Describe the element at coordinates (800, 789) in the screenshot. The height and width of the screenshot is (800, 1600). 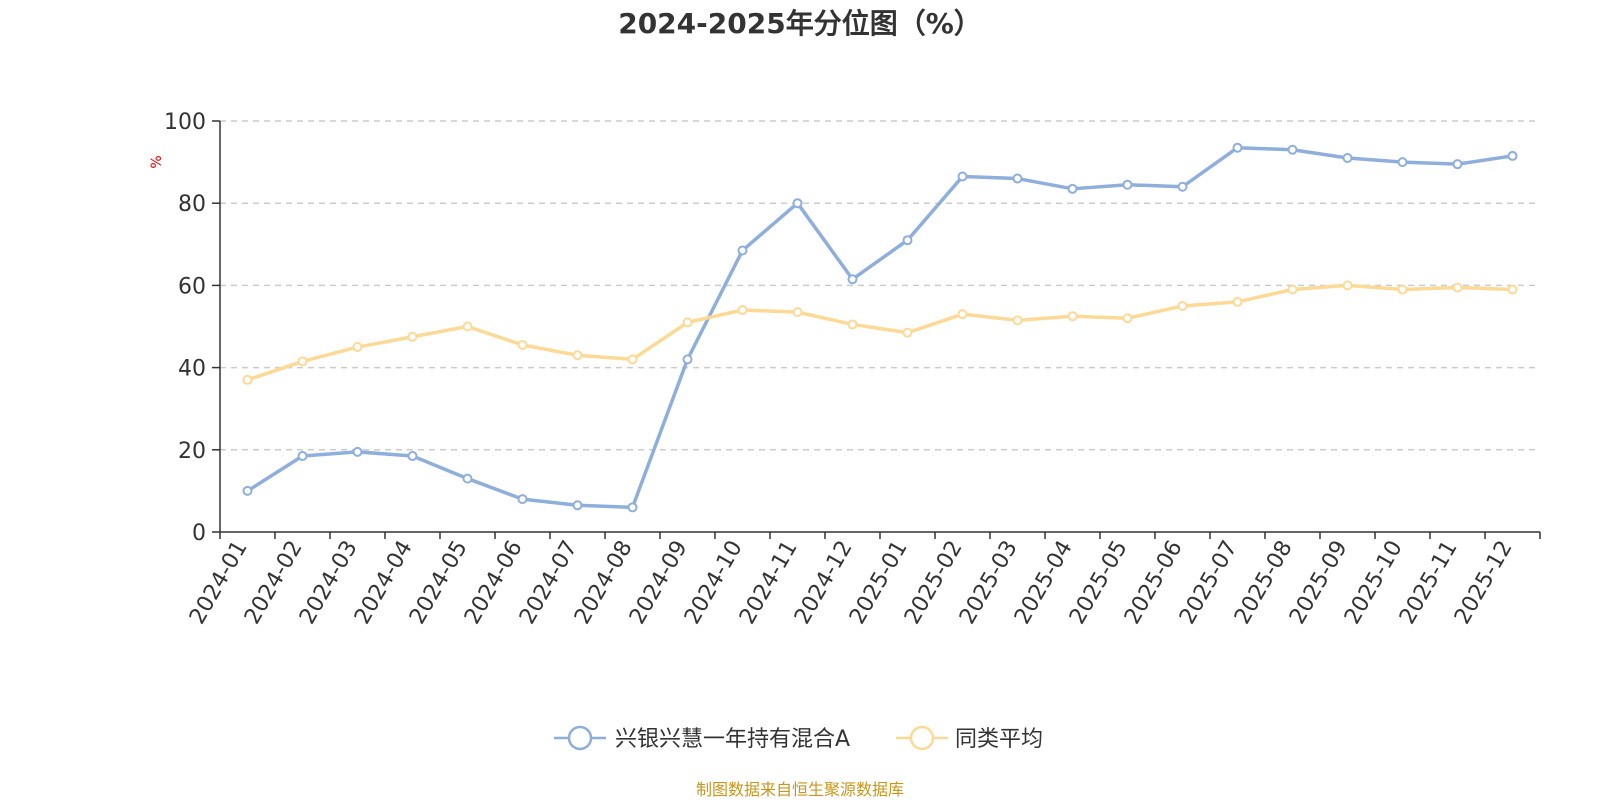
I see `source-note: 制图数据来自恒生聚源数据库` at that location.